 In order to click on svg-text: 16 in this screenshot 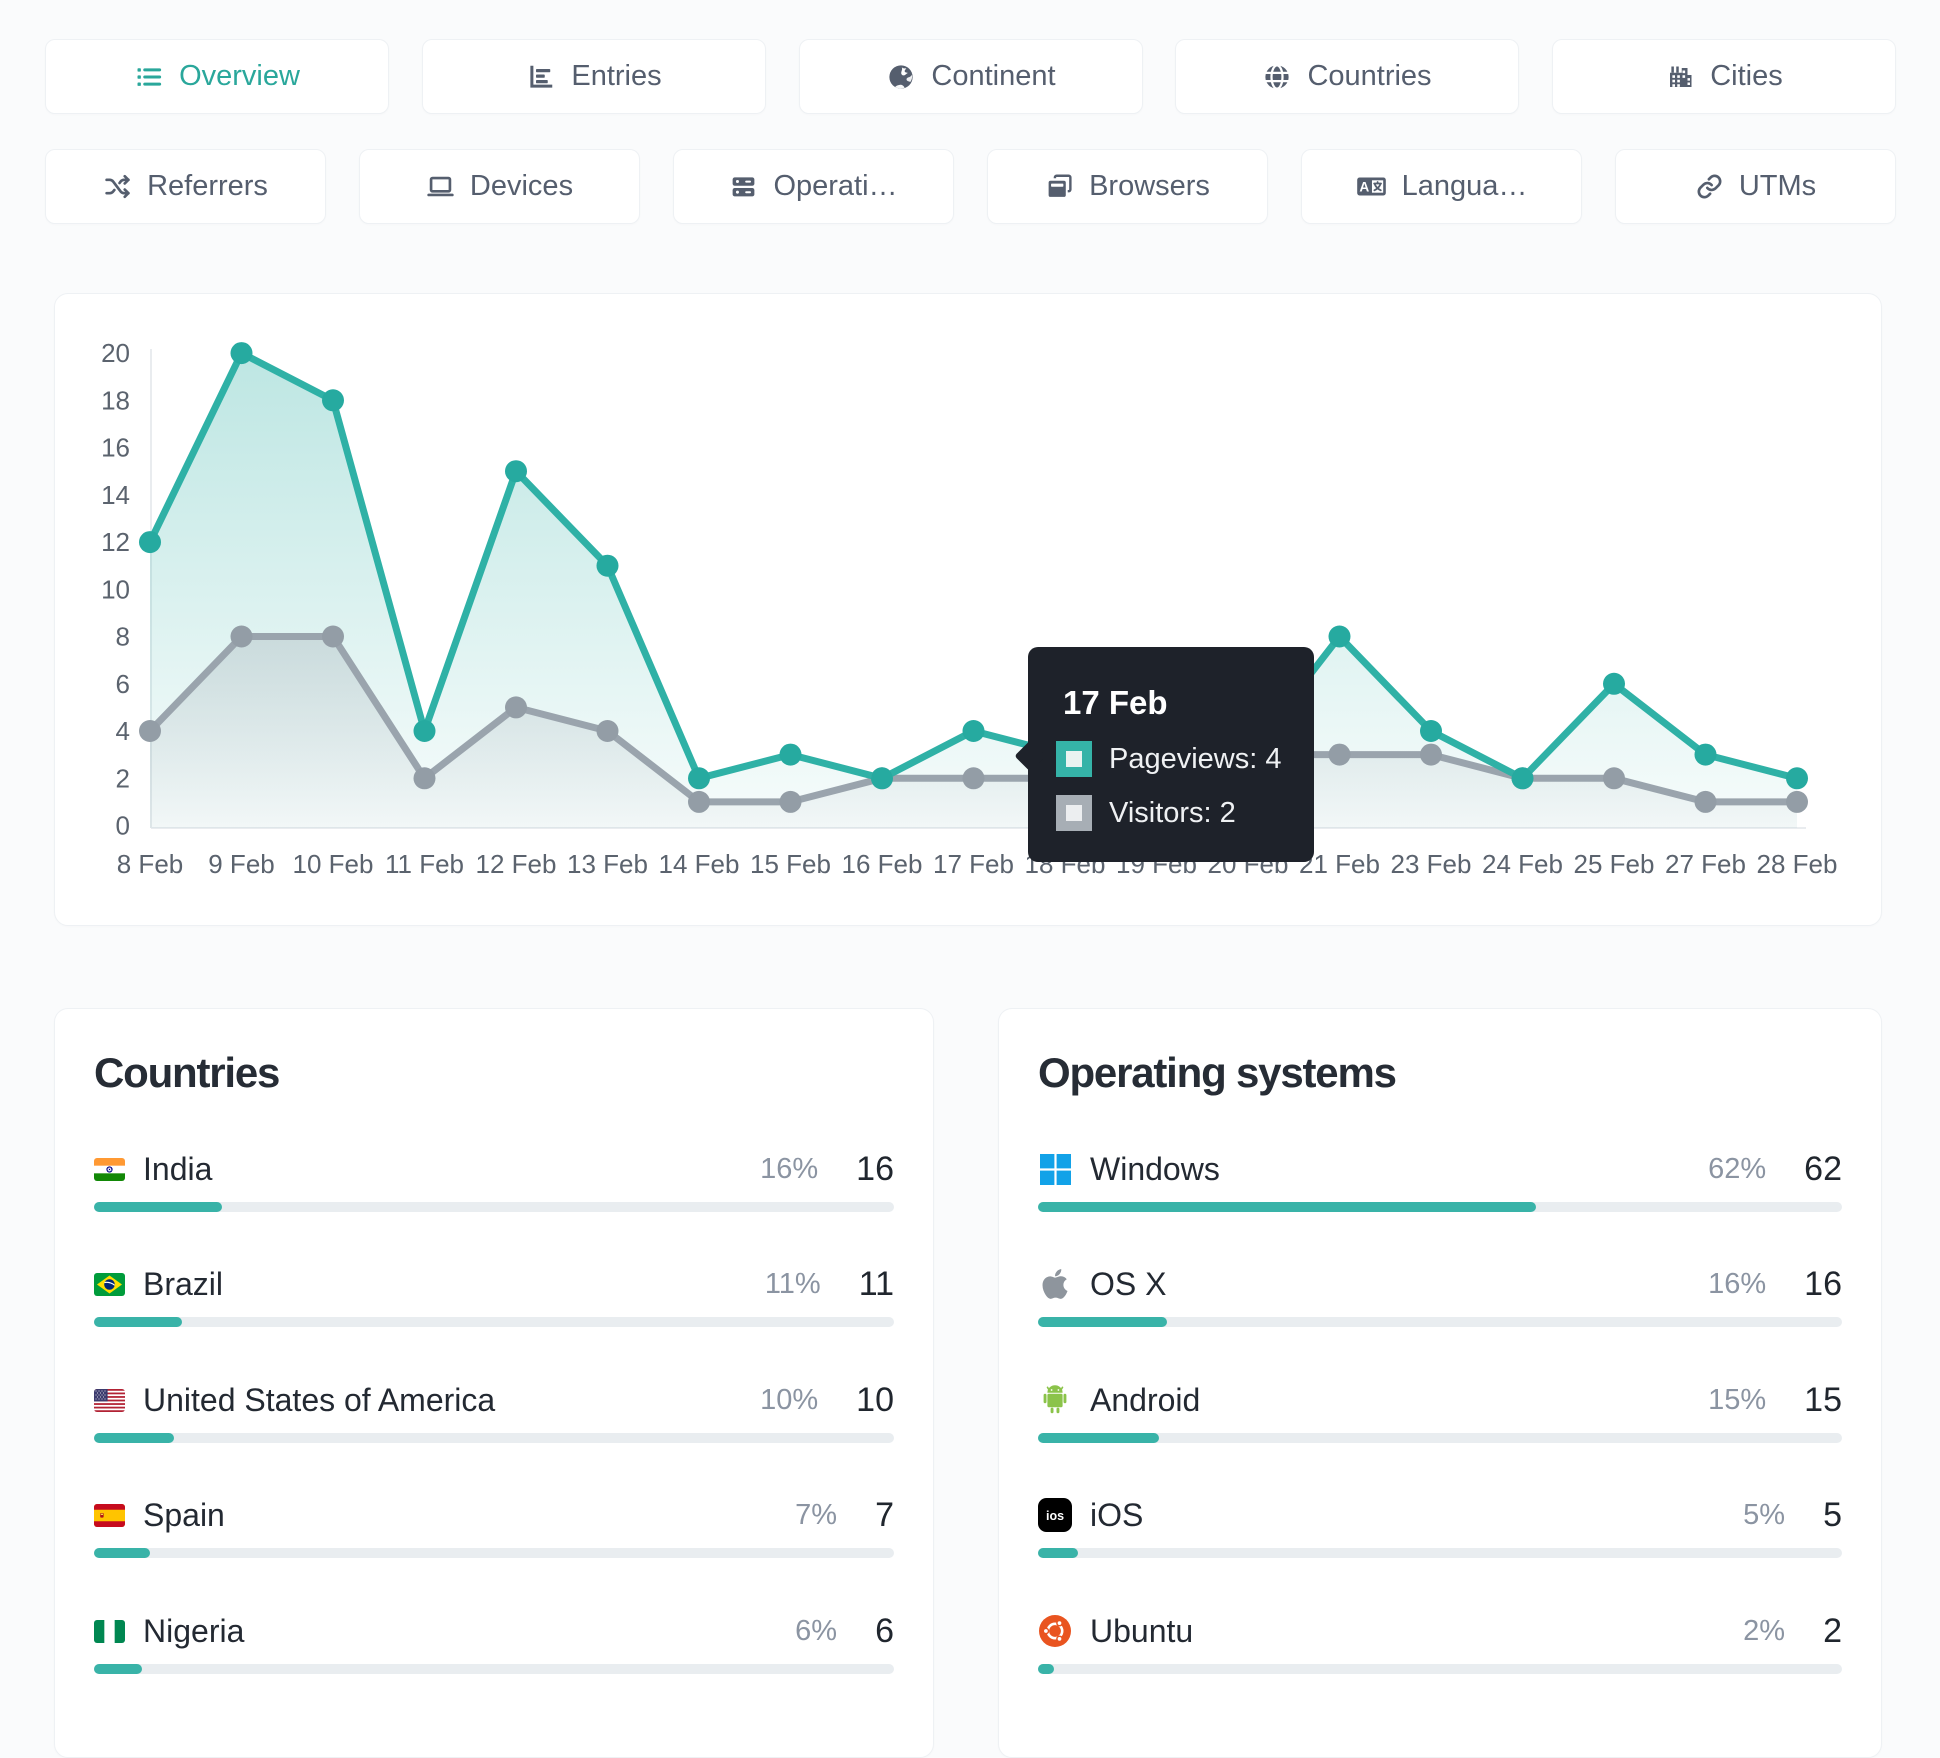, I will do `click(115, 448)`.